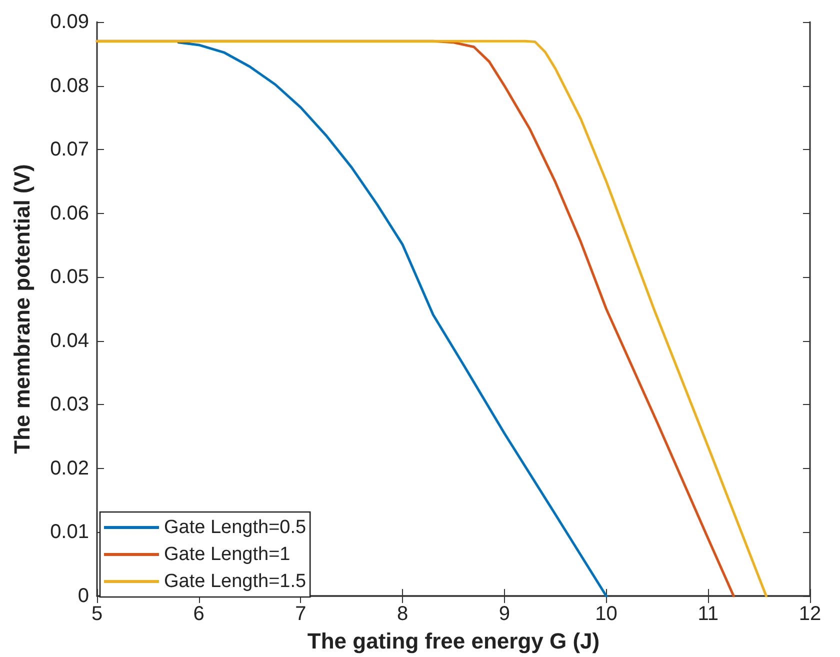 This screenshot has height=657, width=840. I want to click on y-tick-label: 0.05, so click(69, 277).